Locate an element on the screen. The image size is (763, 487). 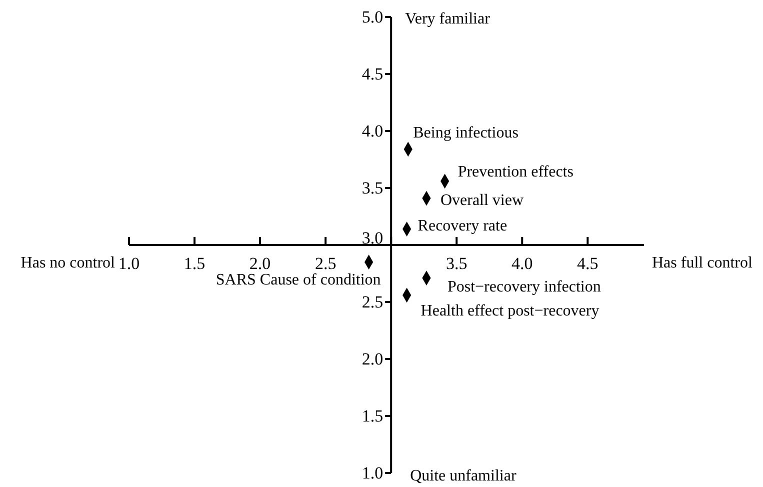
annotation: Quite unfamiliar is located at coordinates (463, 476).